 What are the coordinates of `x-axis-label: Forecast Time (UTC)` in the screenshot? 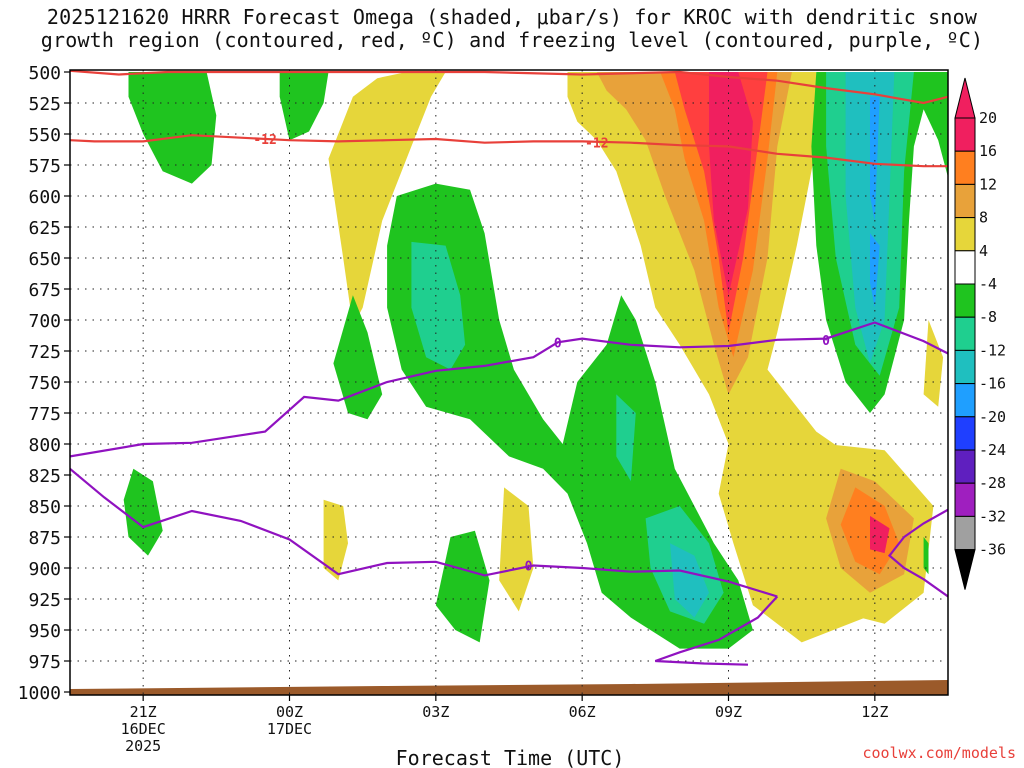 It's located at (510, 757).